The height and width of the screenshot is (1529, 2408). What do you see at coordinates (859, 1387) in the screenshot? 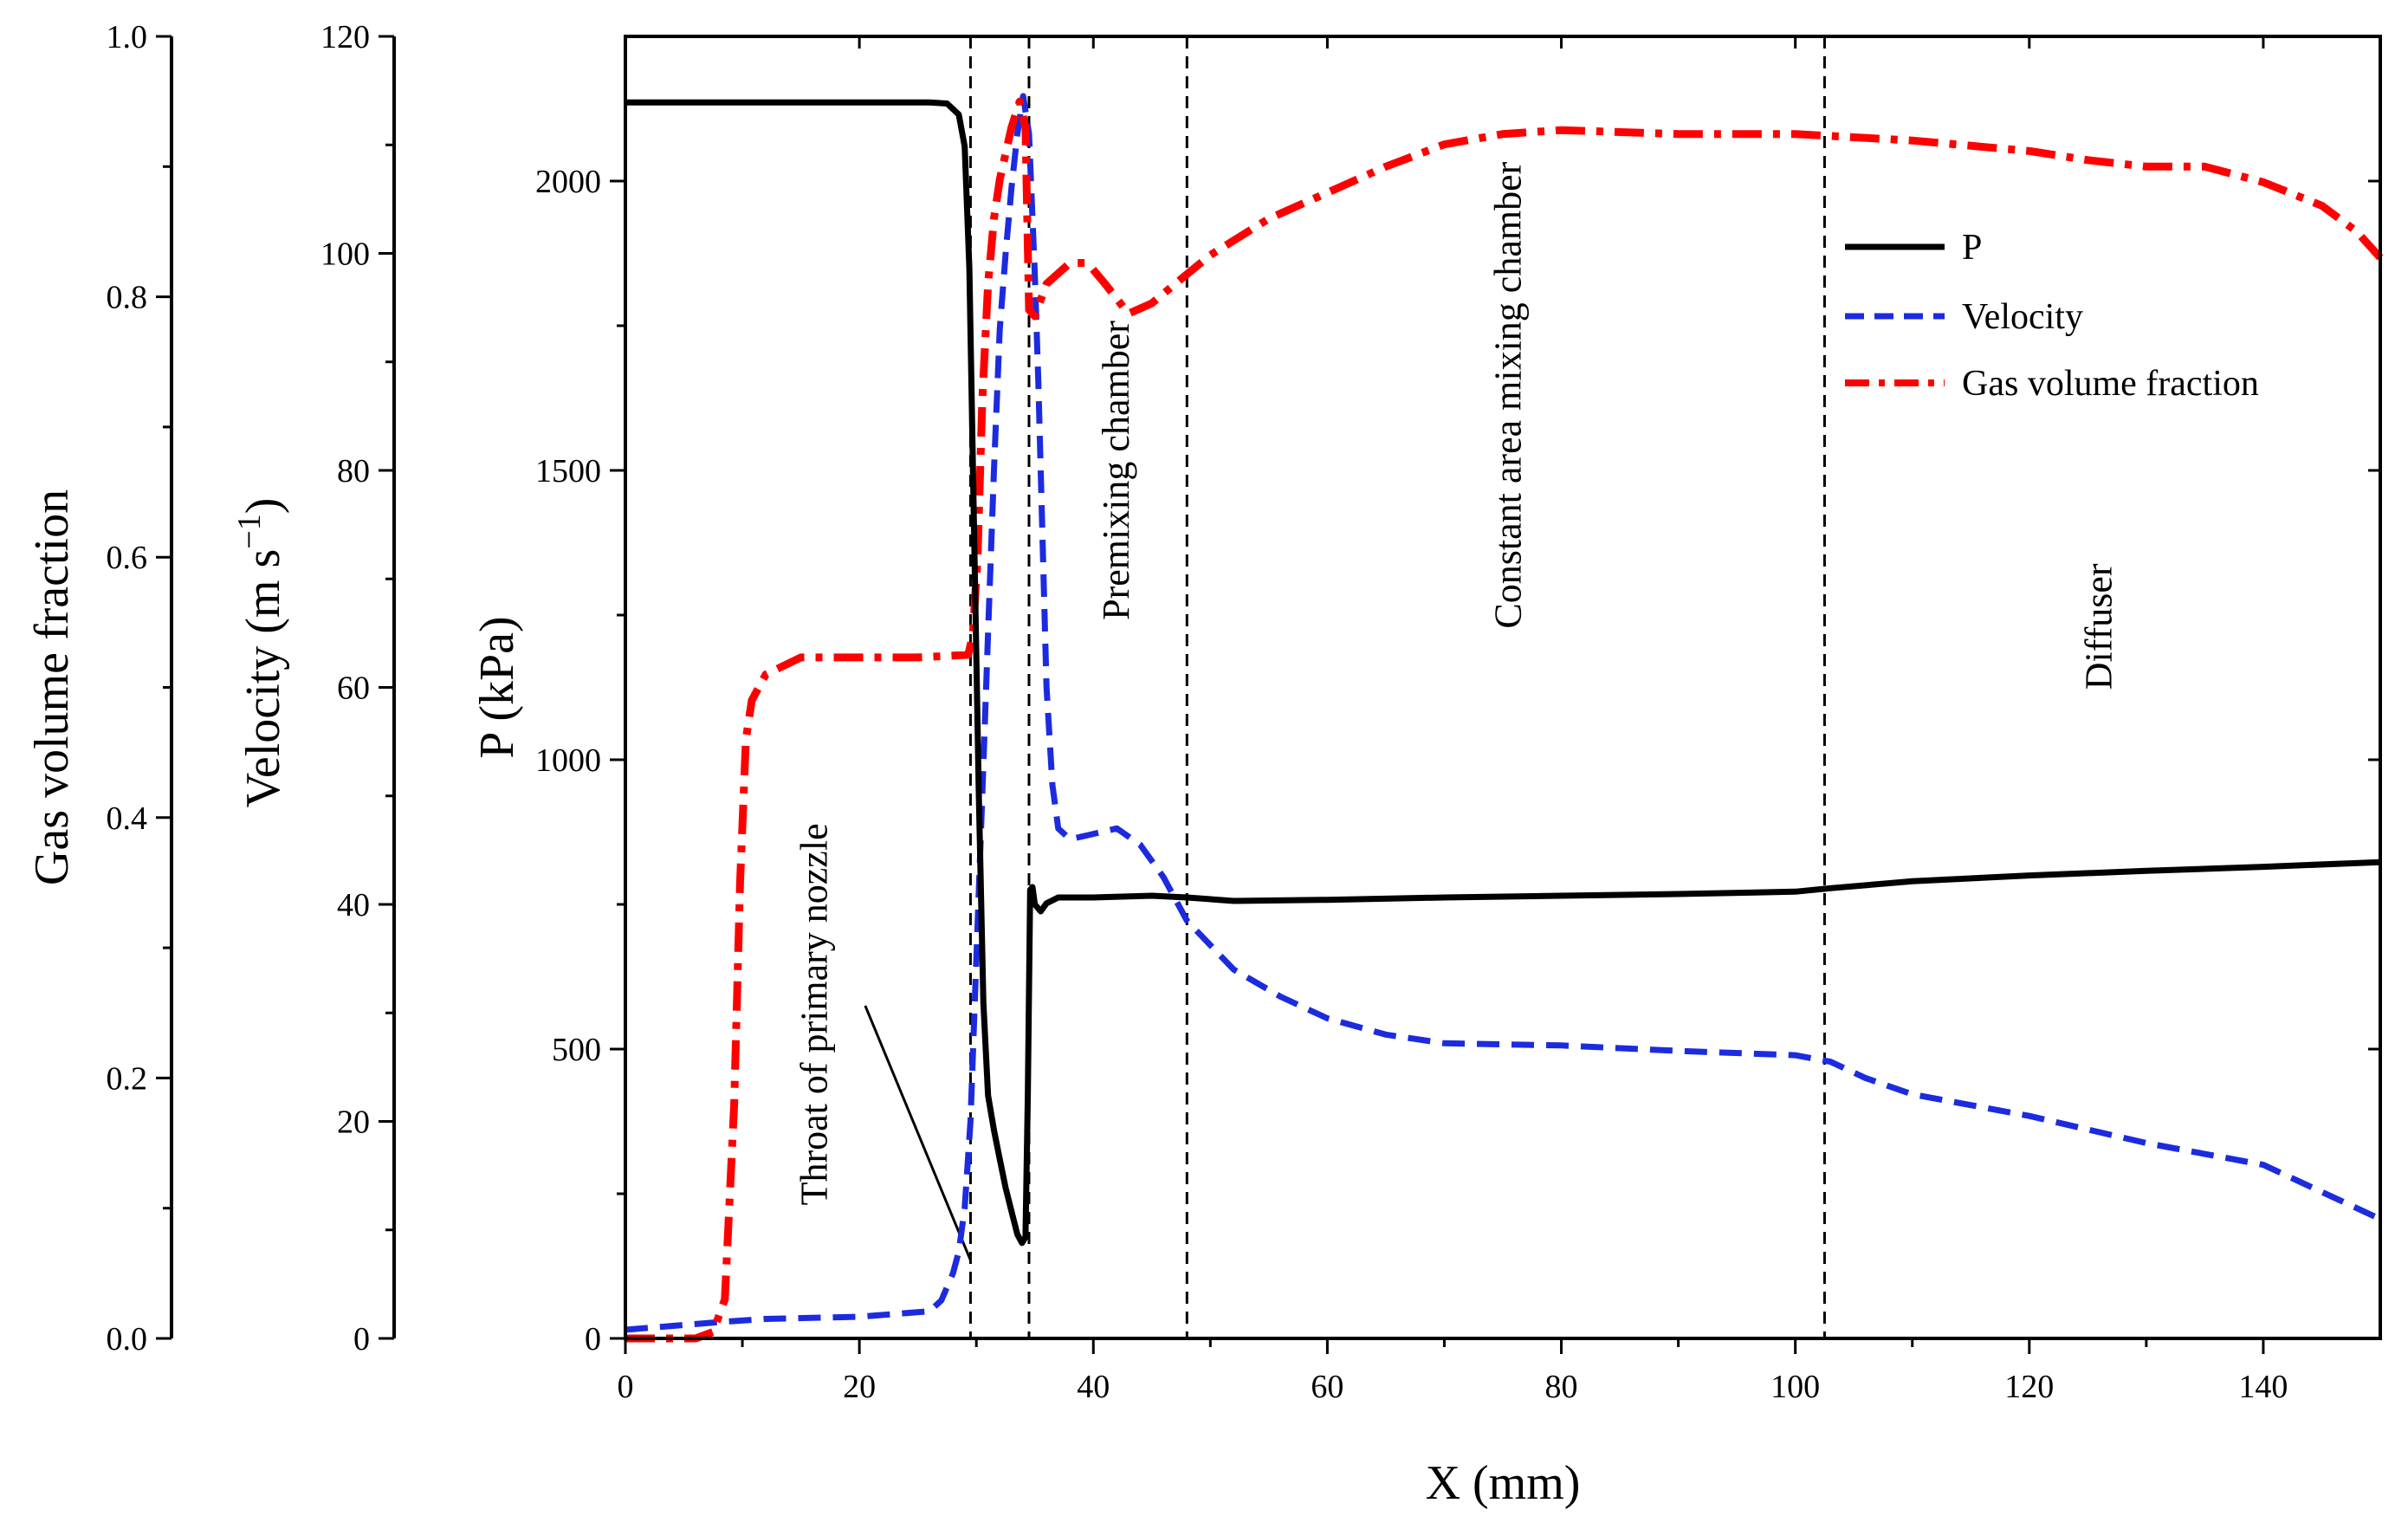
I see `x-tick-label-20: 20` at bounding box center [859, 1387].